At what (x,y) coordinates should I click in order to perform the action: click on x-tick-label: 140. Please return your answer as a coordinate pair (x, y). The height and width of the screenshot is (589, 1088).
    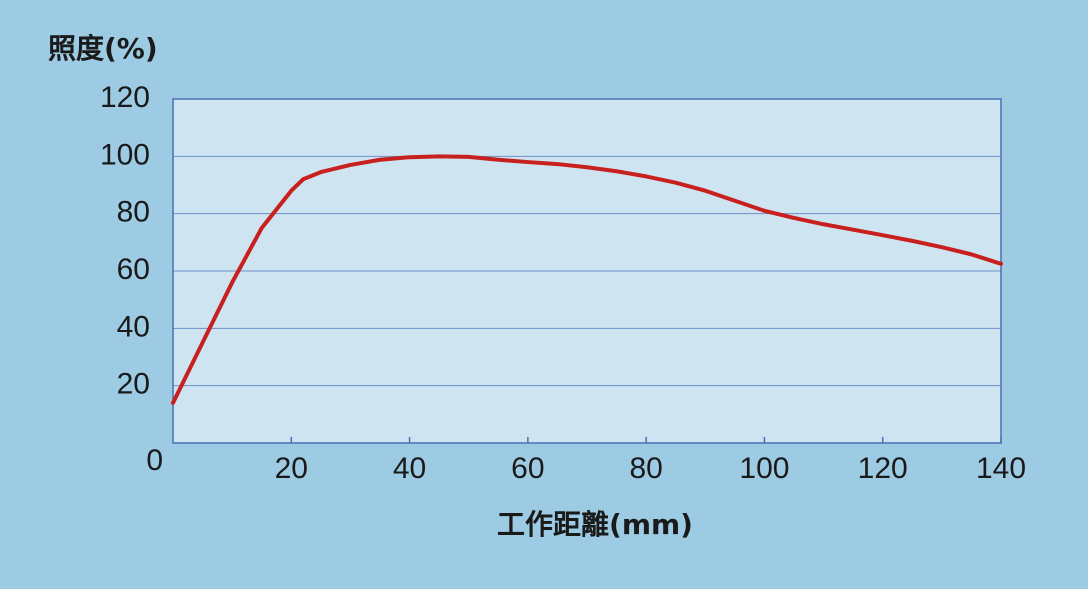
    Looking at the image, I should click on (1001, 468).